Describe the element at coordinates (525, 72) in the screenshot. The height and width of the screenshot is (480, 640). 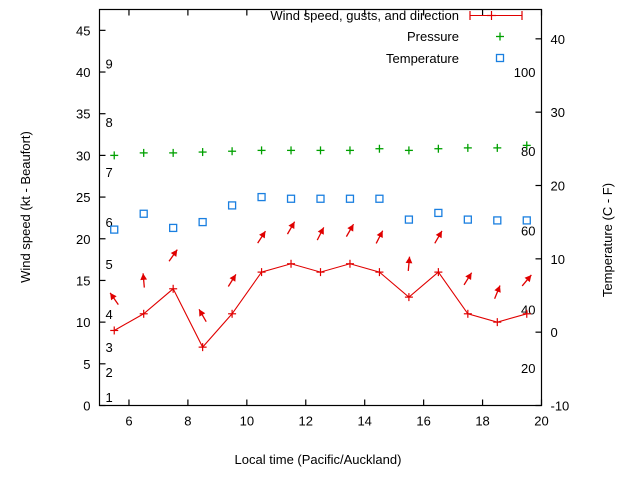
I see `inner-right-label: 100` at that location.